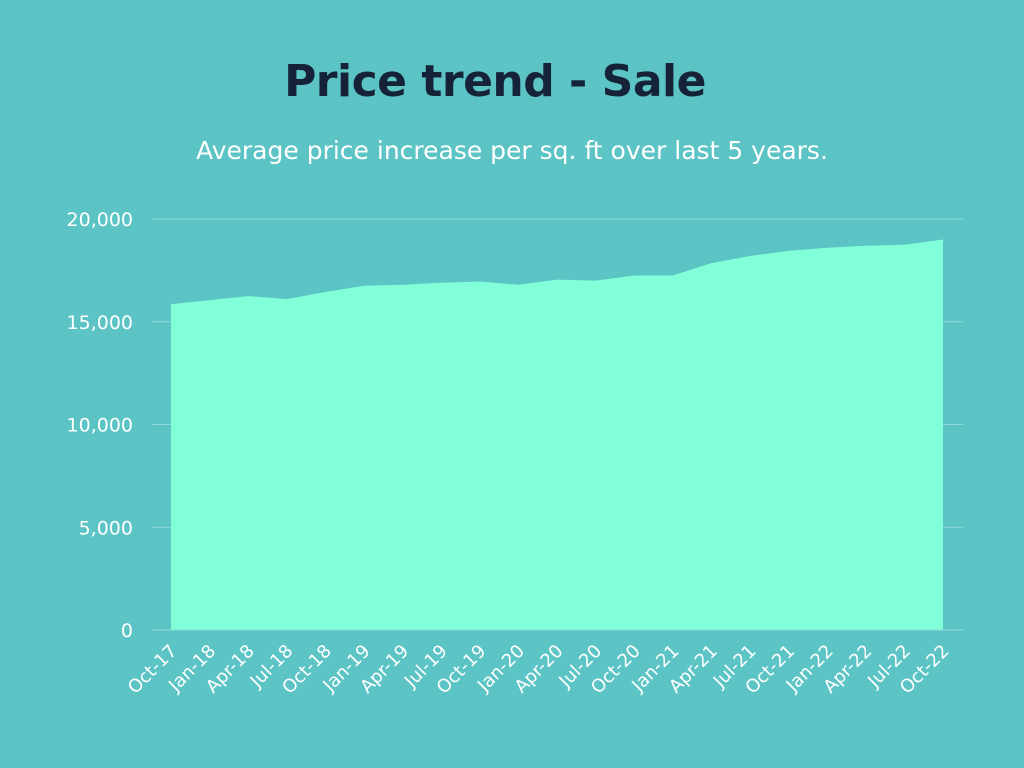 This screenshot has width=1024, height=768. I want to click on y-tick-label: 15,000, so click(100, 323).